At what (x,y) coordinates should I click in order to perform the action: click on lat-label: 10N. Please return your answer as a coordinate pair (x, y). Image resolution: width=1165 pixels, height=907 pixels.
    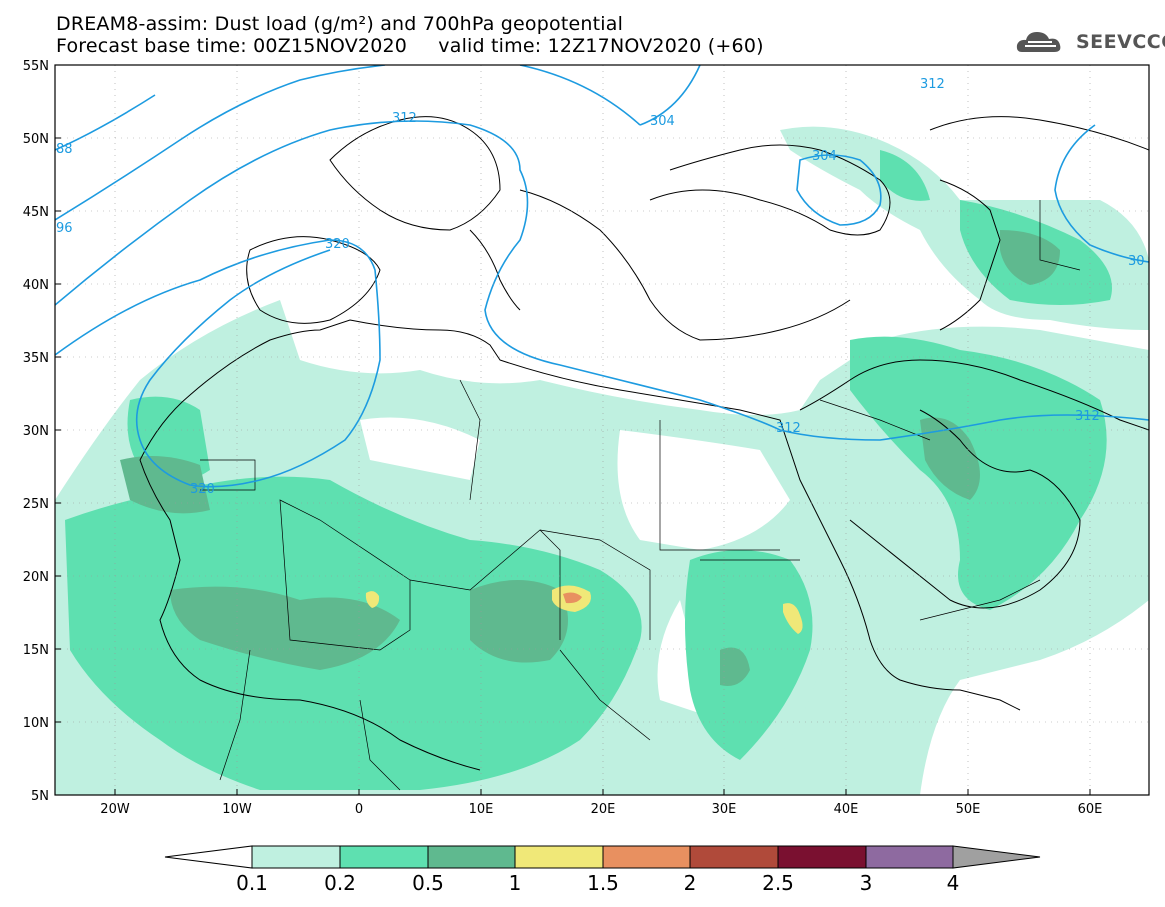
    Looking at the image, I should click on (36, 723).